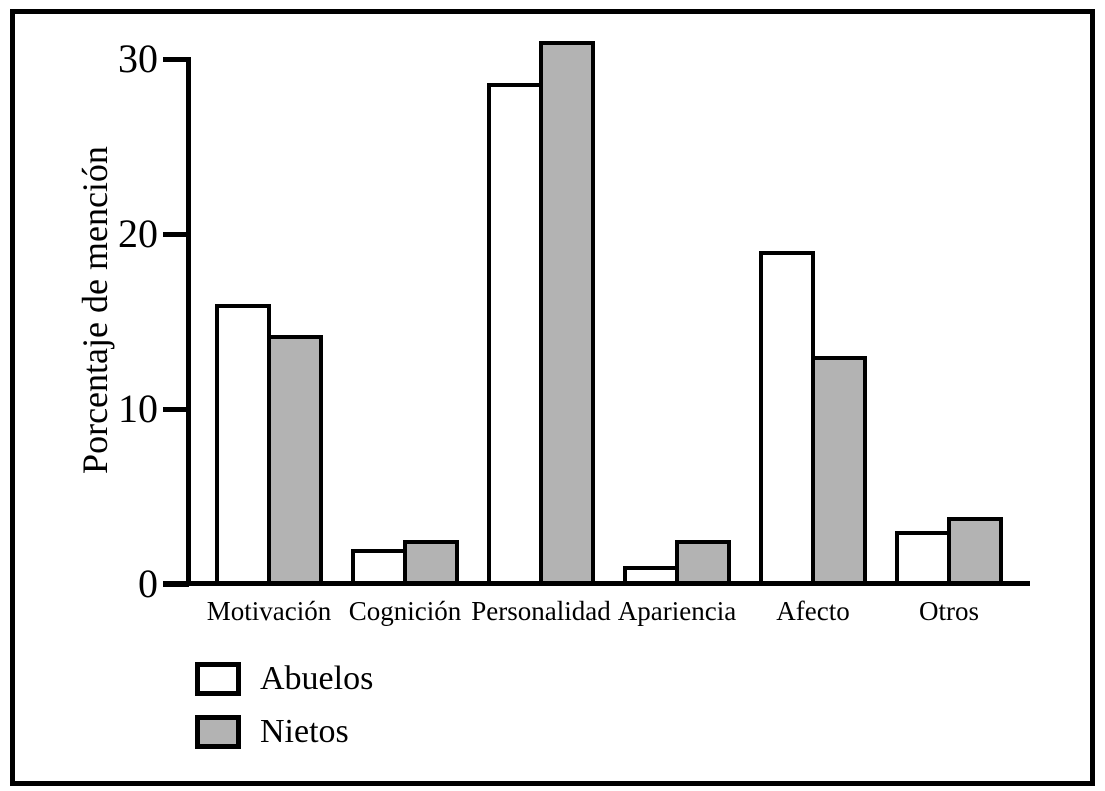 The width and height of the screenshot is (1105, 791). I want to click on legend-item-nietos: Nietos, so click(284, 732).